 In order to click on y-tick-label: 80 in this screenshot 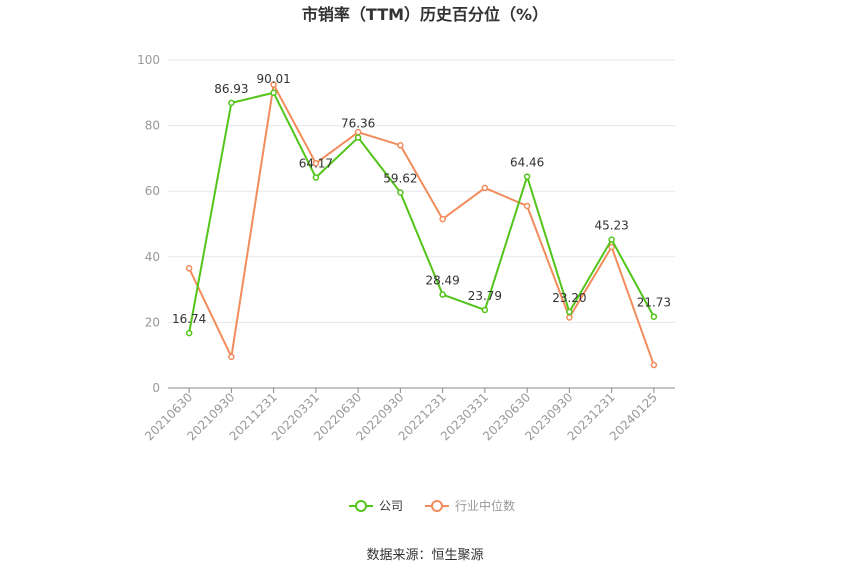, I will do `click(152, 126)`.